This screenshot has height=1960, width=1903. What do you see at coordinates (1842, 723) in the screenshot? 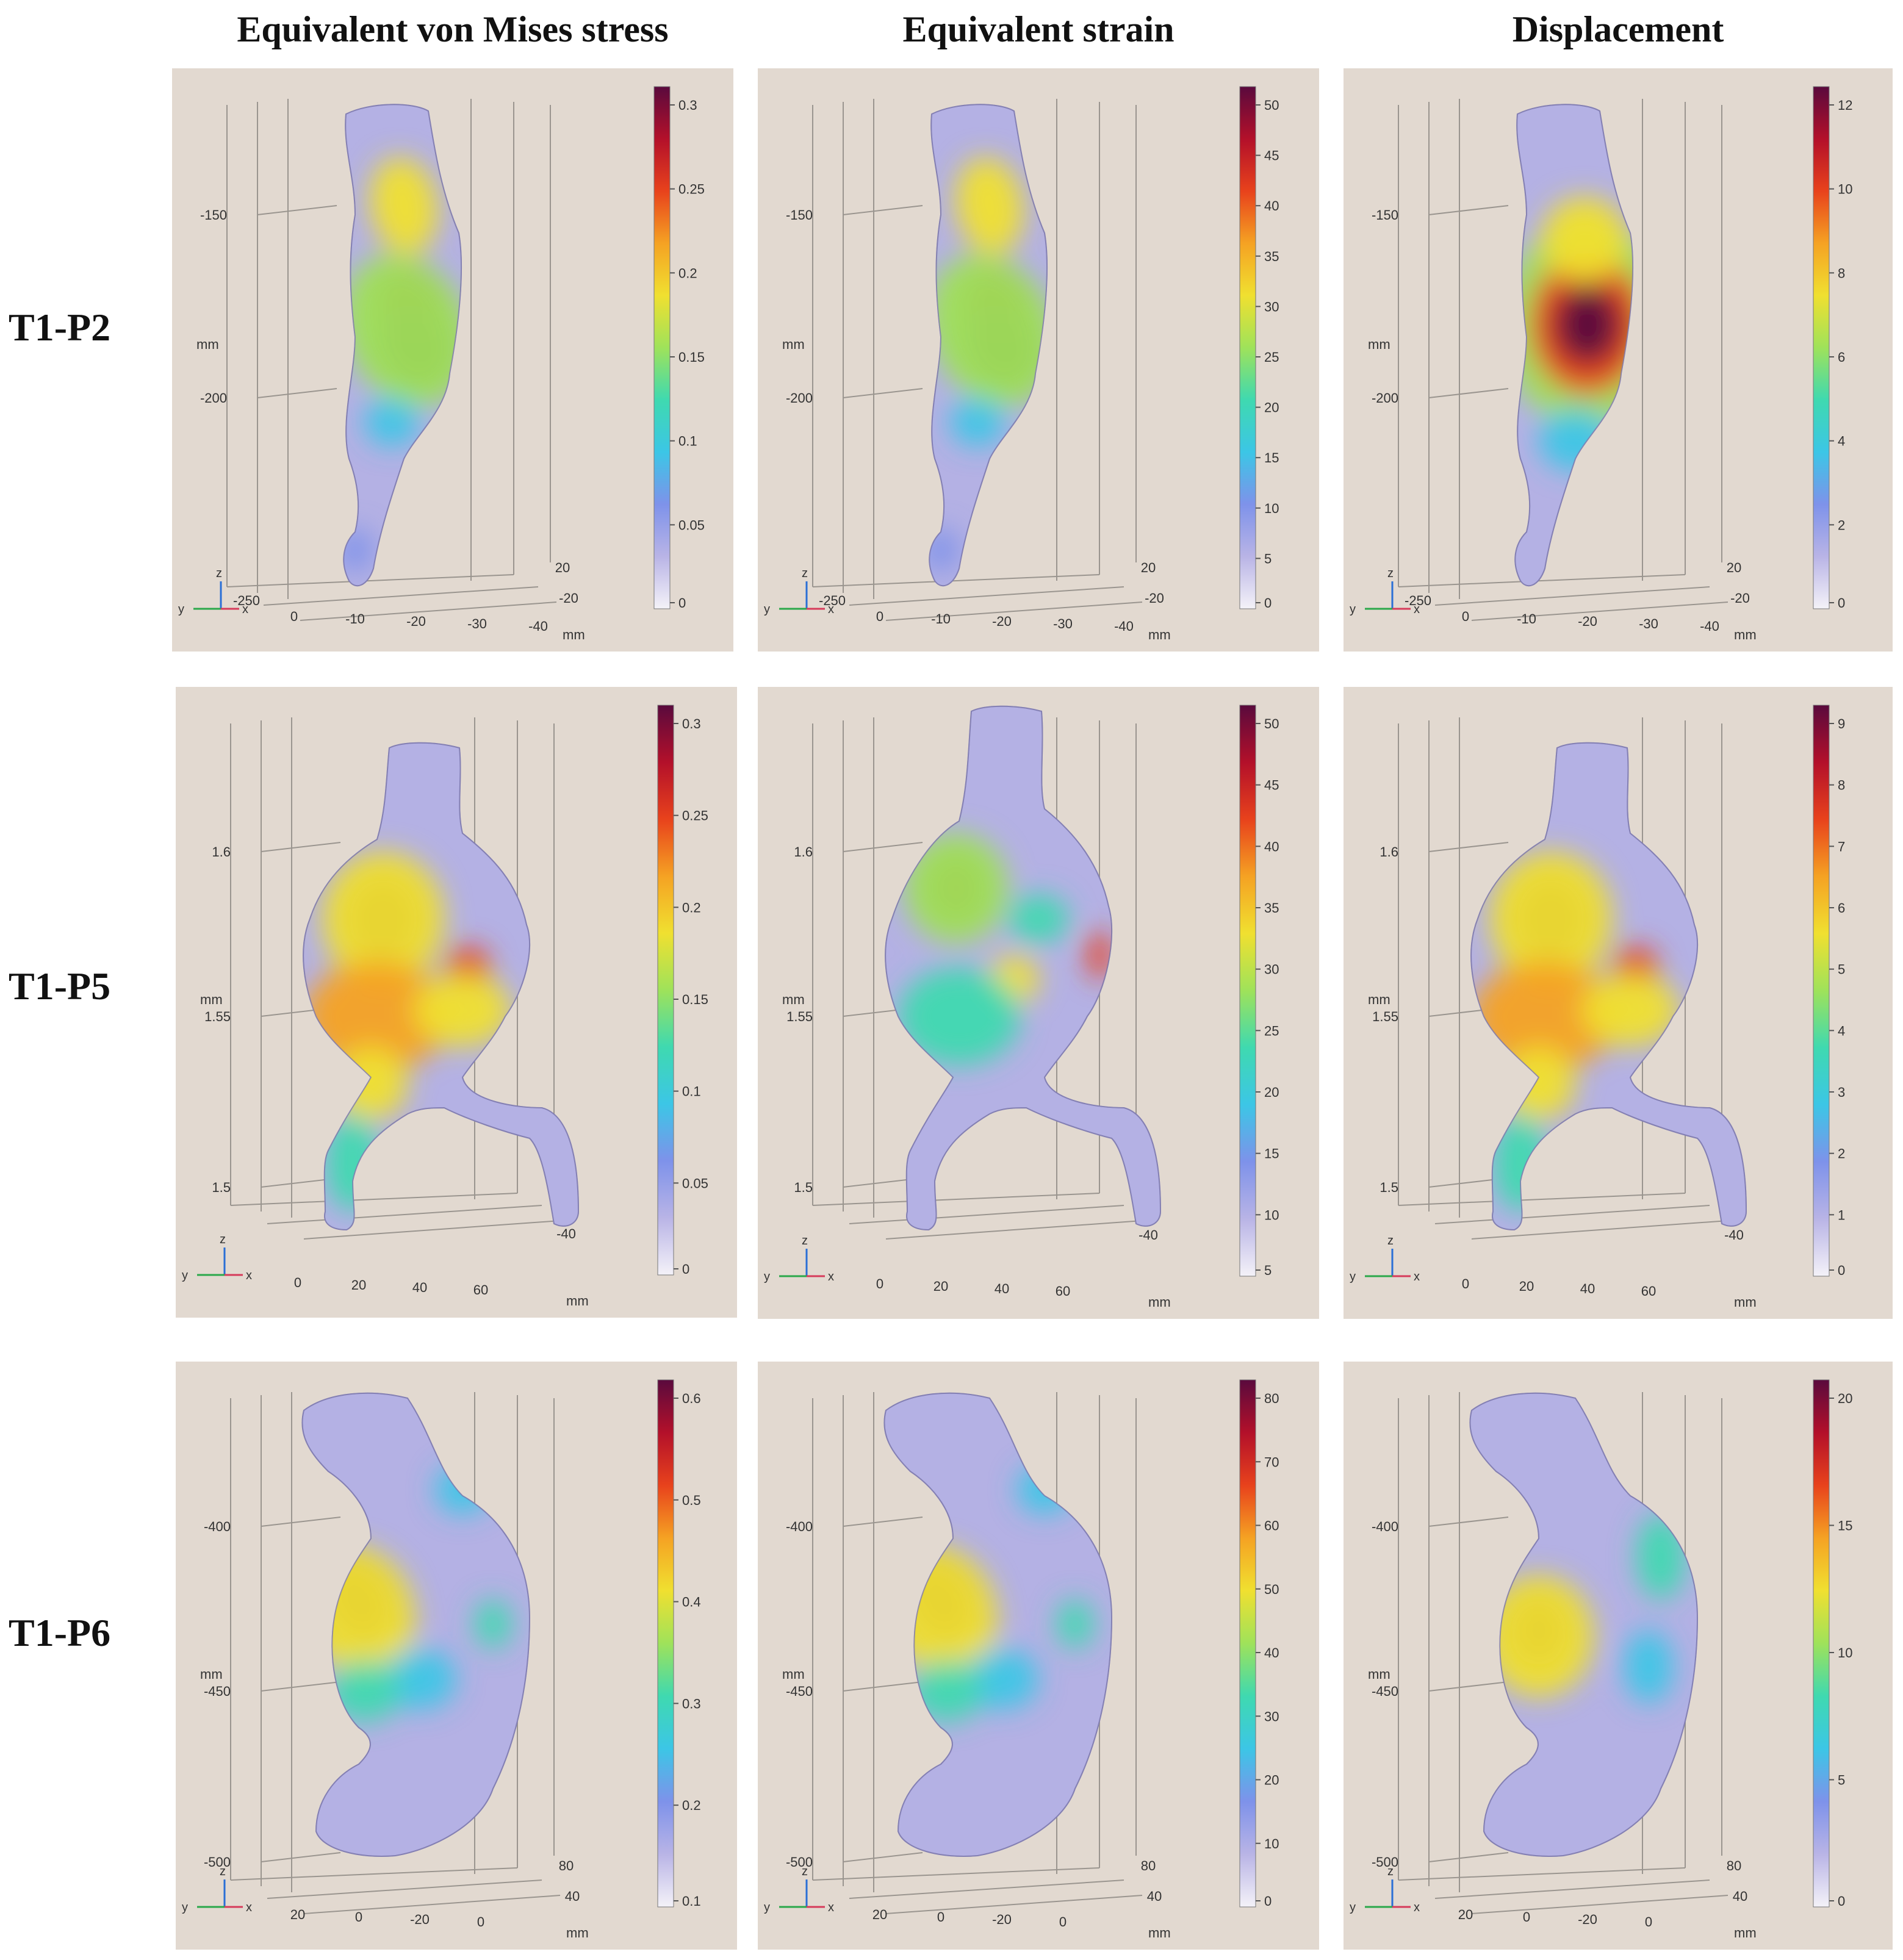
I see `colorbar-tick-label: 9` at bounding box center [1842, 723].